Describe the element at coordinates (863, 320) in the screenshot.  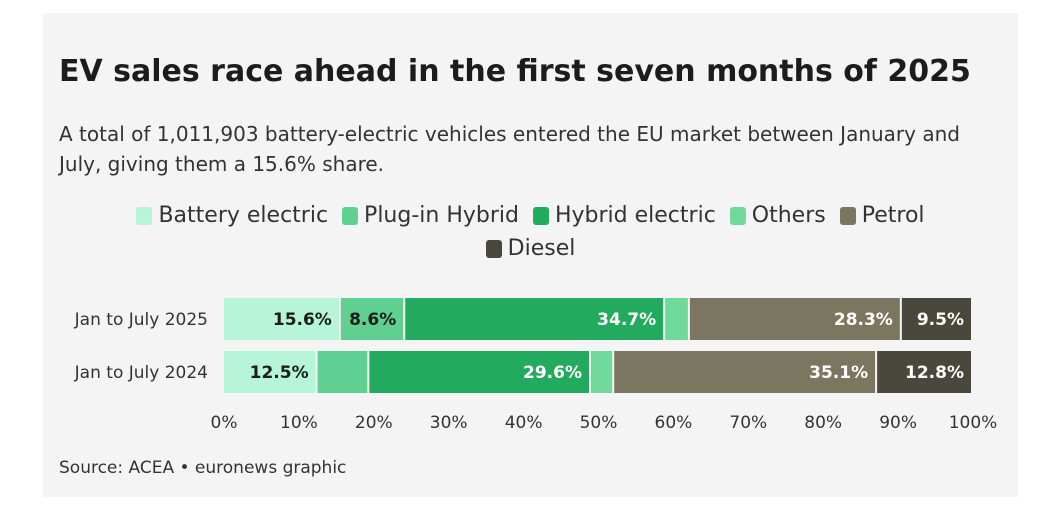
I see `data-label: 28.3%` at that location.